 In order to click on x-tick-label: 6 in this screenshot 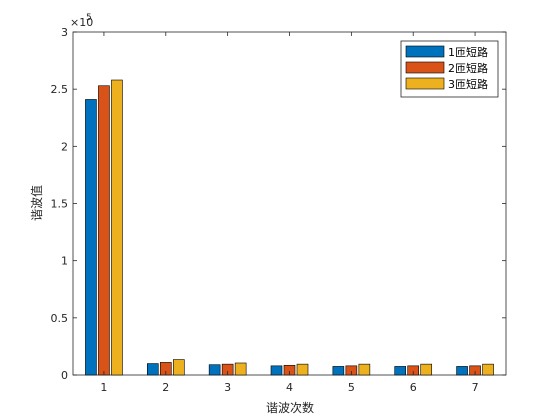, I will do `click(413, 387)`.